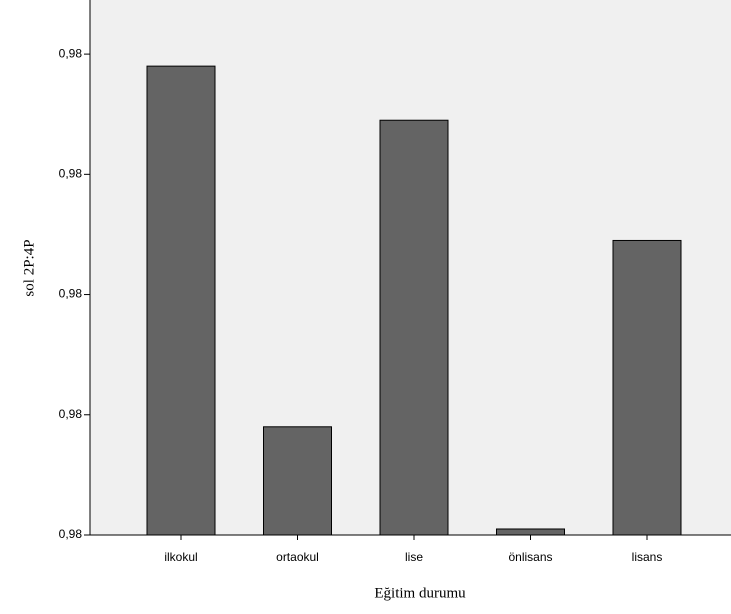  Describe the element at coordinates (29, 267) in the screenshot. I see `y-axis-title: sol 2P:4P` at that location.